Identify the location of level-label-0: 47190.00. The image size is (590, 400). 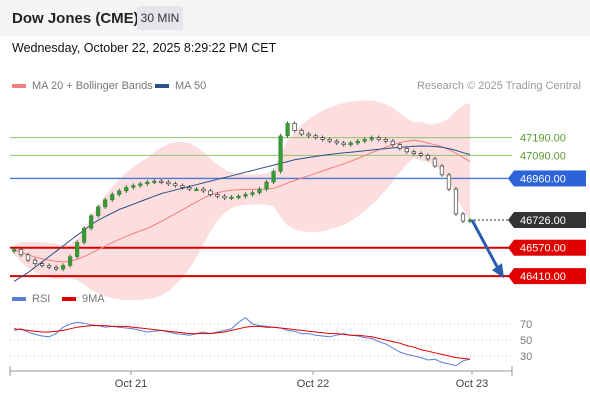
(543, 139).